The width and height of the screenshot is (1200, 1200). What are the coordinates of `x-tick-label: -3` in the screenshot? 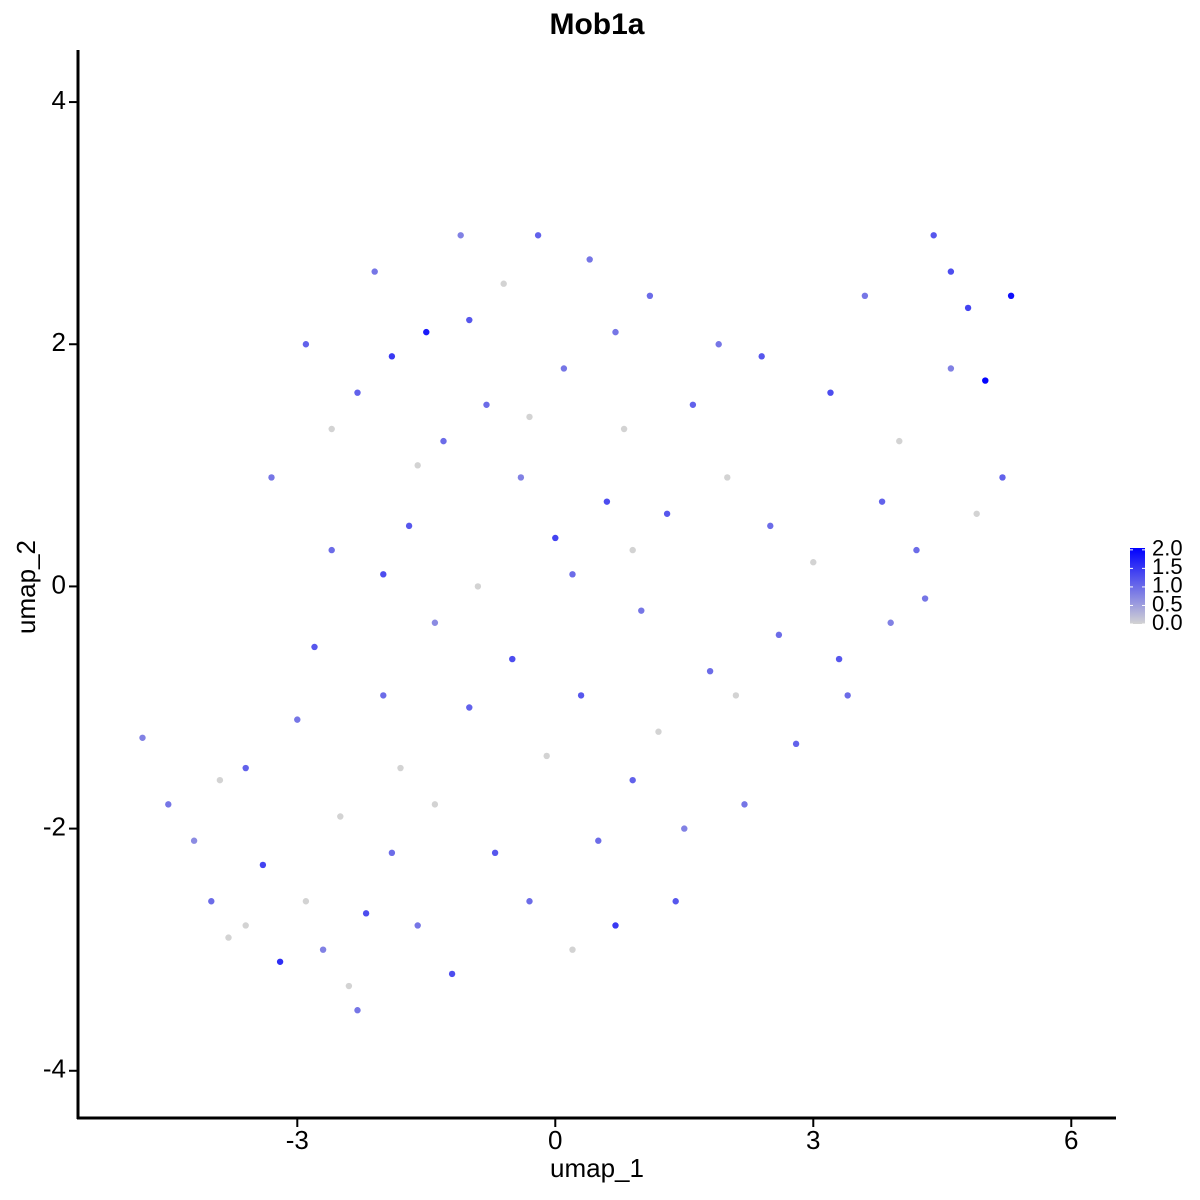 It's located at (297, 1140).